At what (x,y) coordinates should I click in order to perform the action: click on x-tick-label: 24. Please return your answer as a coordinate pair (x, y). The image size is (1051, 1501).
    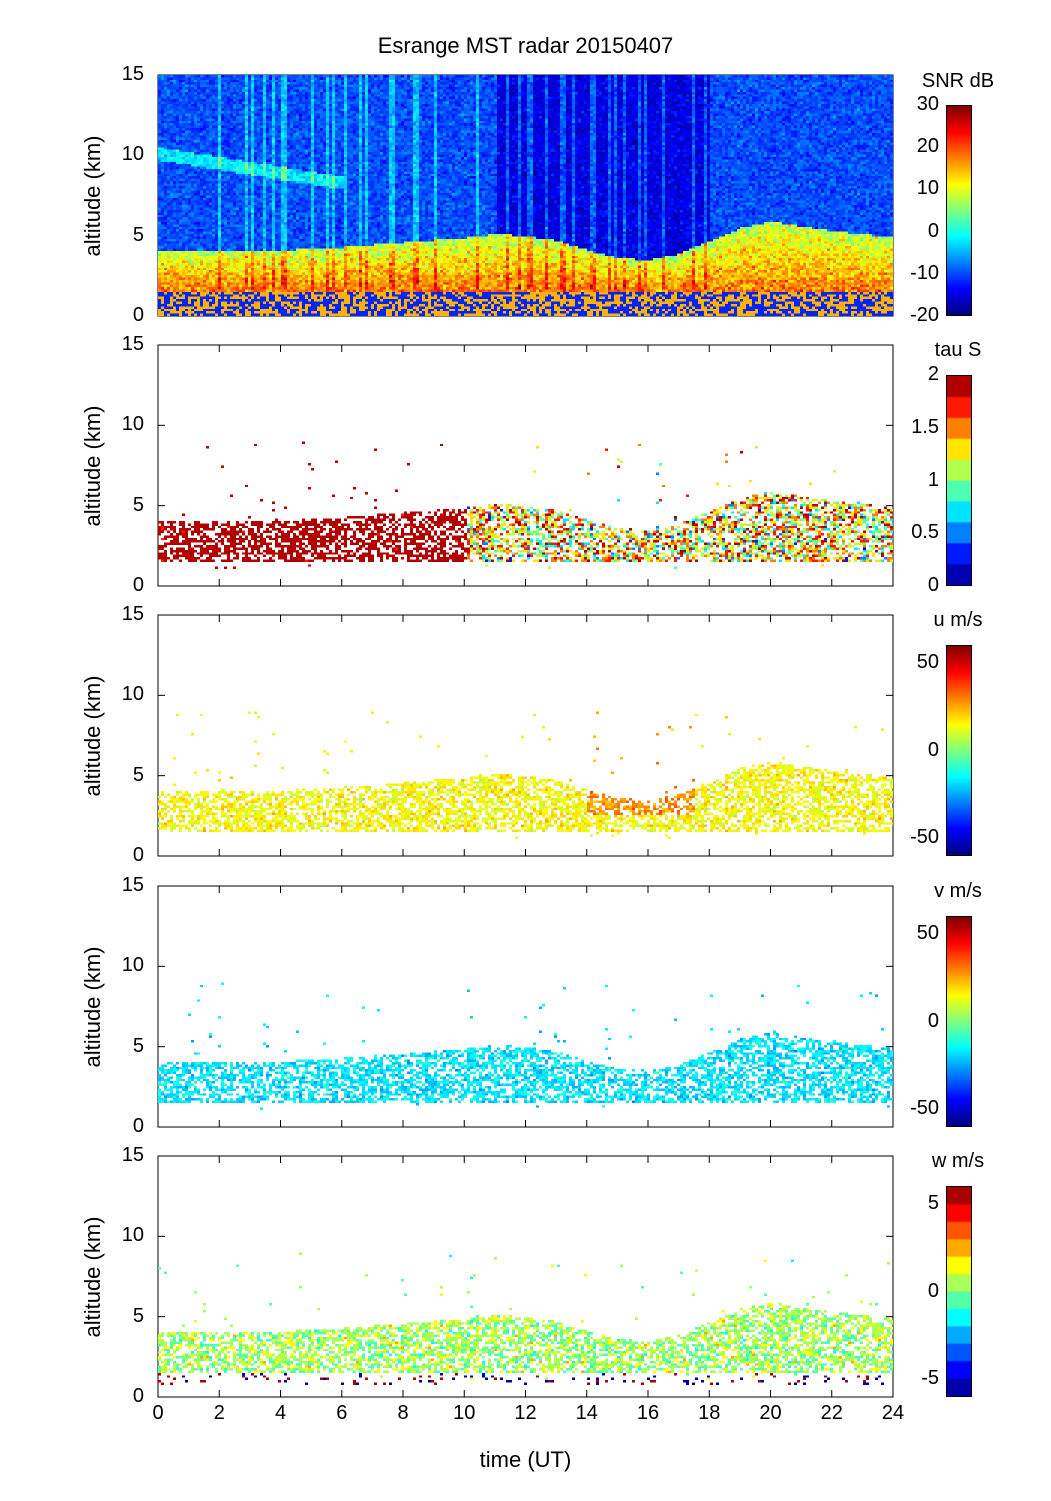
    Looking at the image, I should click on (893, 1413).